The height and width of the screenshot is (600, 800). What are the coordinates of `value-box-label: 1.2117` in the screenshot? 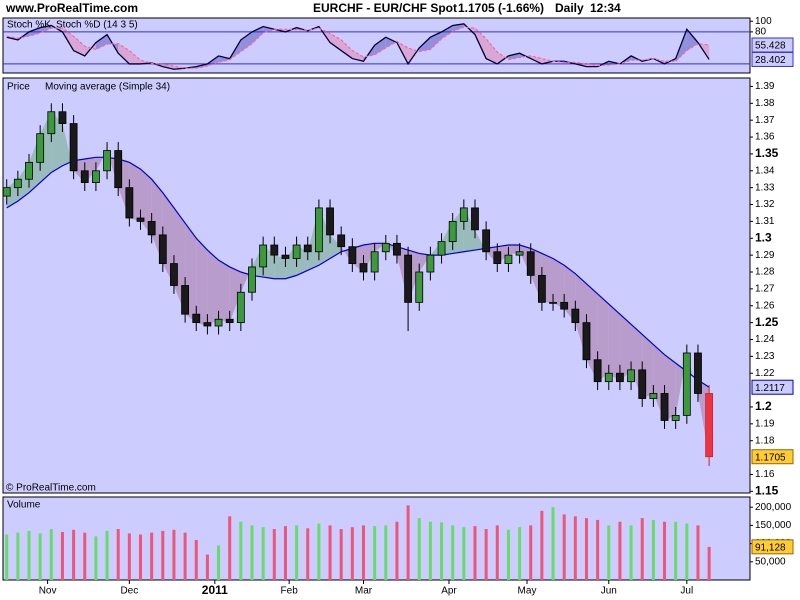 It's located at (770, 388).